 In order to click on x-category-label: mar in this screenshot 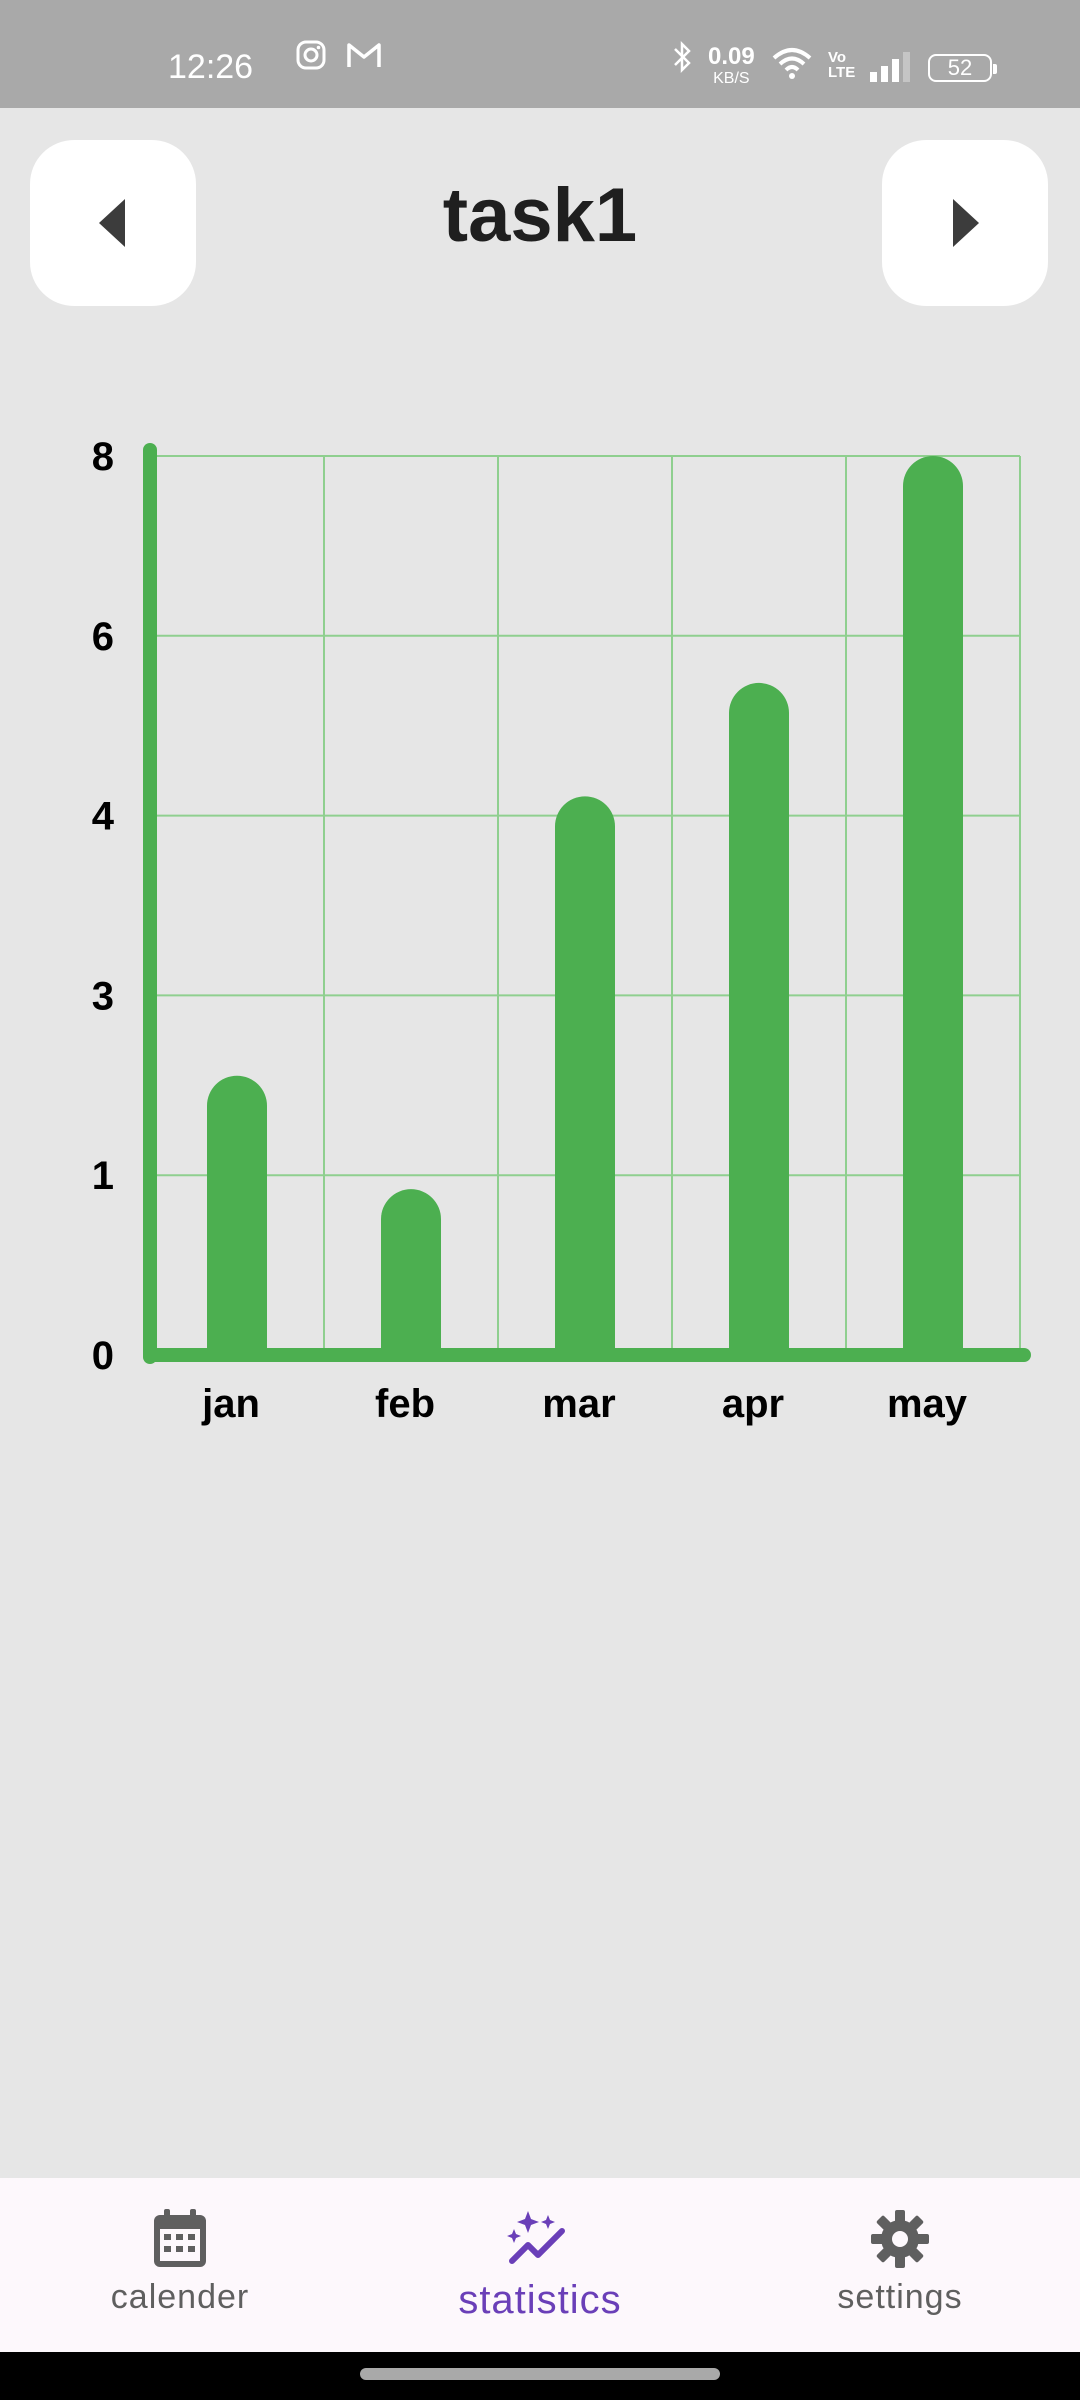, I will do `click(578, 1404)`.